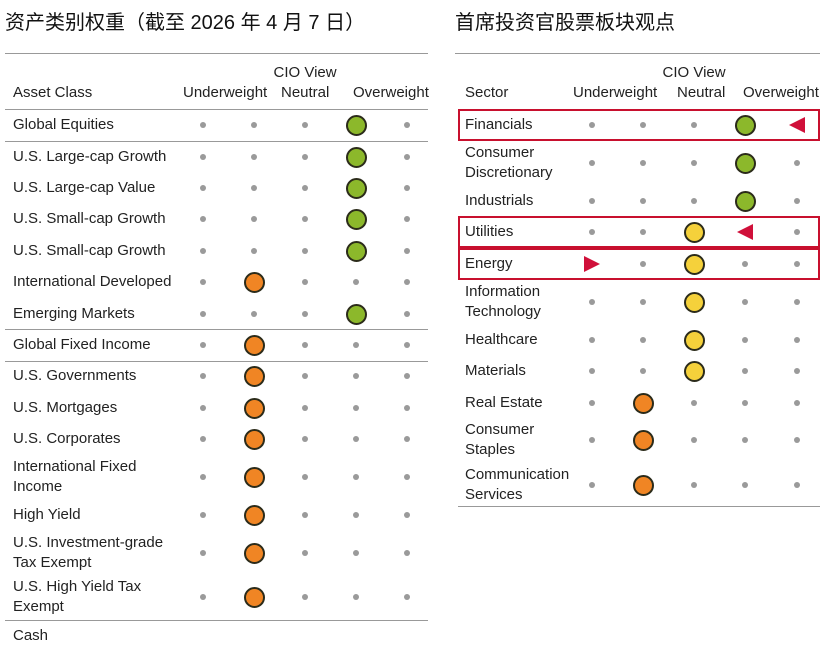 This screenshot has height=649, width=830. I want to click on column-header: Underweight, so click(225, 92).